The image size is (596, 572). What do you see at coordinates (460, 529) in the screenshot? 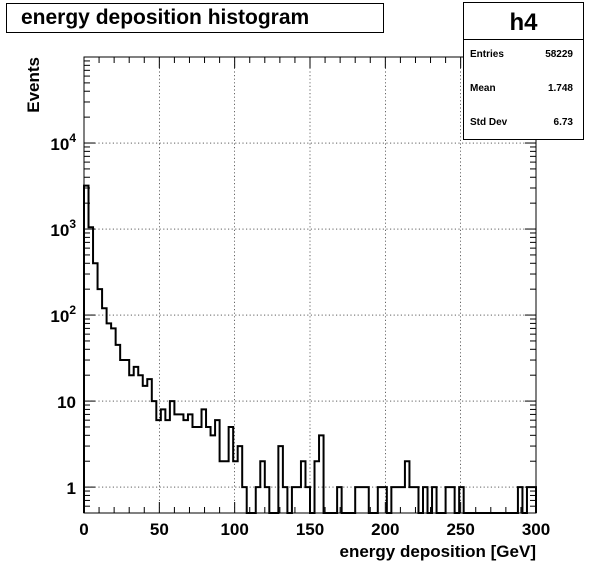
I see `x-tick-label: 250` at bounding box center [460, 529].